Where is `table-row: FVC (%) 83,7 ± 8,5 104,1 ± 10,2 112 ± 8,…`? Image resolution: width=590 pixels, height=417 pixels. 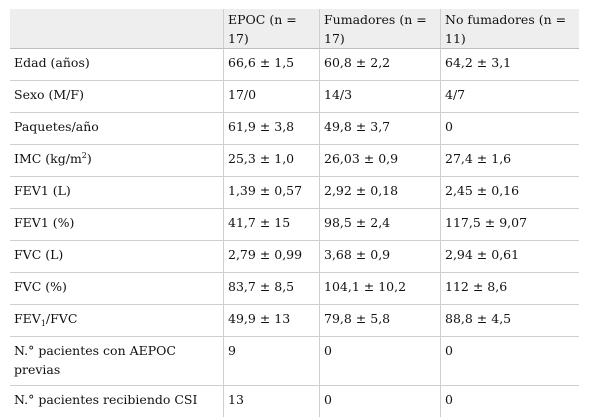 table-row: FVC (%) 83,7 ± 8,5 104,1 ± 10,2 112 ± 8,… is located at coordinates (294, 289).